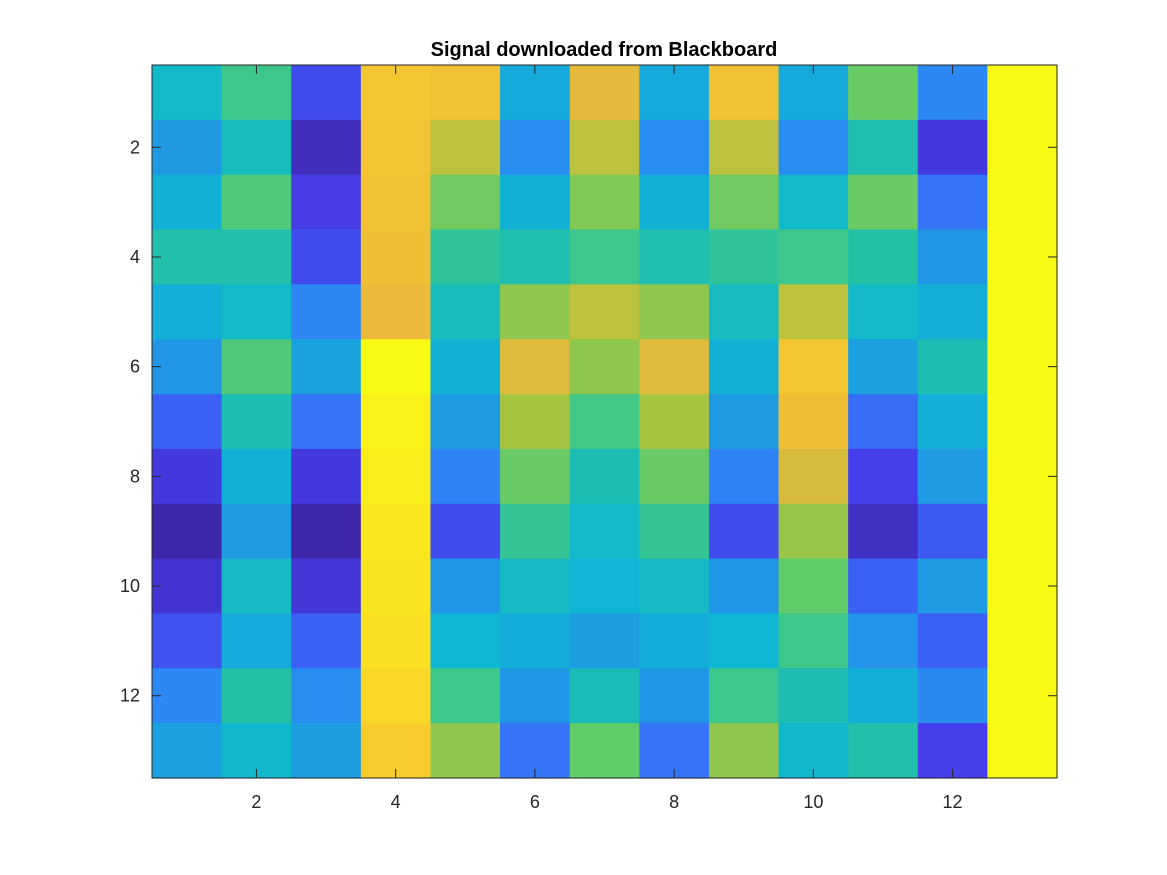 This screenshot has width=1167, height=875. Describe the element at coordinates (396, 802) in the screenshot. I see `x-tick-label: 4` at that location.